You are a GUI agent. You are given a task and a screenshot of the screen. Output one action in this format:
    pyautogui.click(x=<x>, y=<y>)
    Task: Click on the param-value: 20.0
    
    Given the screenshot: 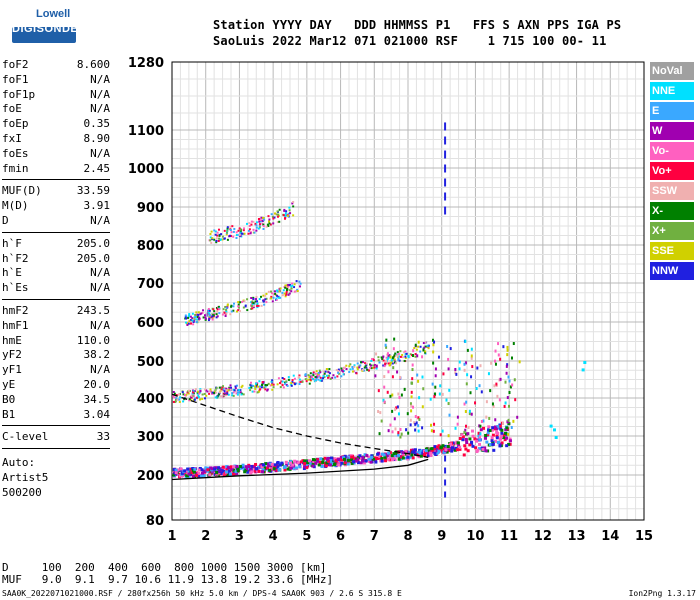 What is the action you would take?
    pyautogui.click(x=97, y=384)
    